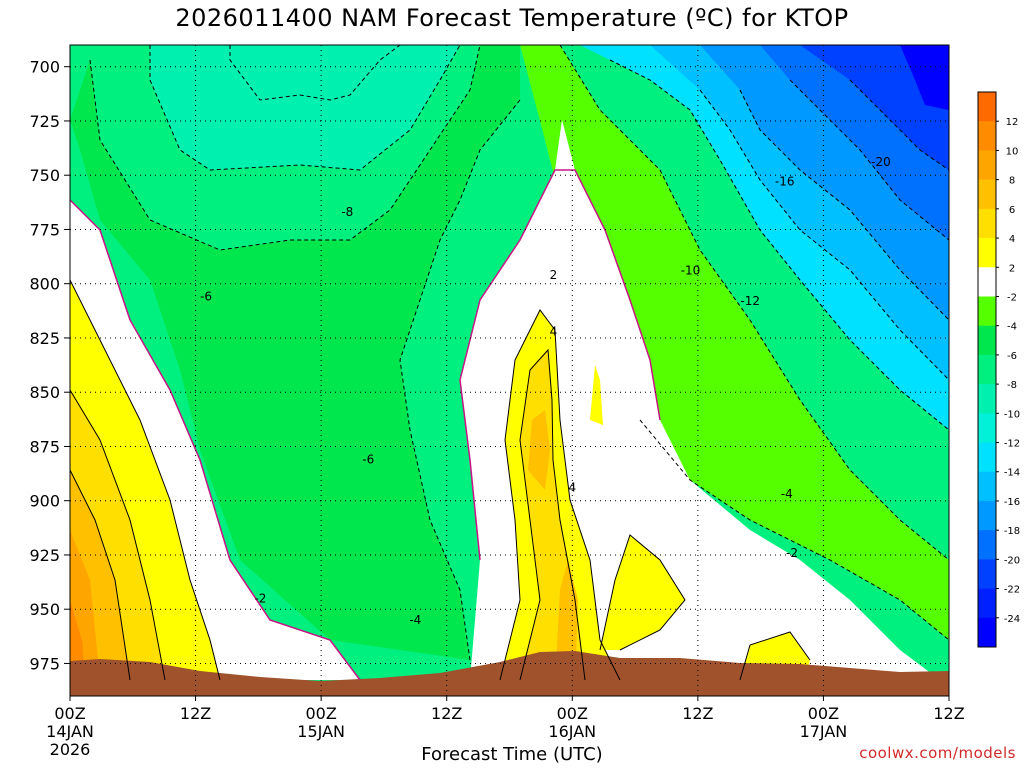 The image size is (1024, 768). Describe the element at coordinates (44, 446) in the screenshot. I see `y-tick-label: 875` at that location.